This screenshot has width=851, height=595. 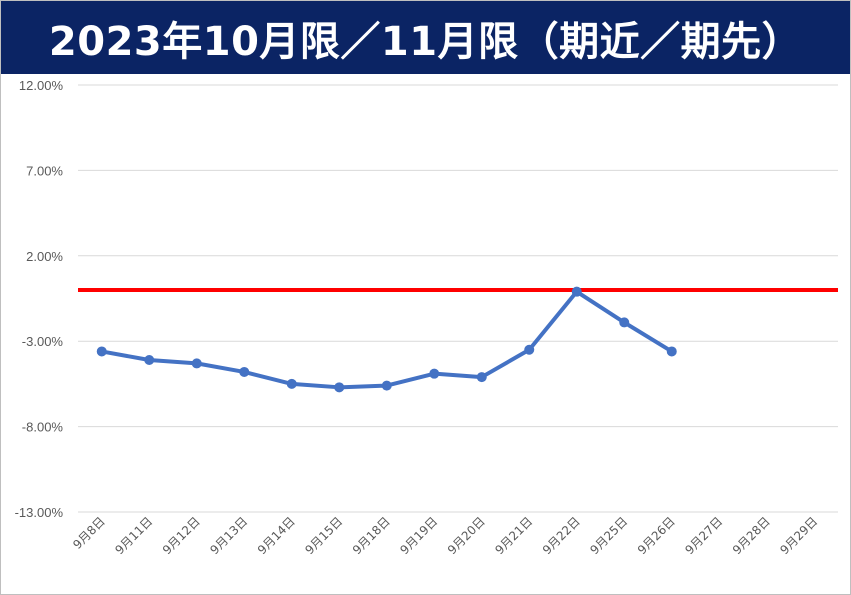 What do you see at coordinates (44, 170) in the screenshot?
I see `y-tick-label: 7.00%` at bounding box center [44, 170].